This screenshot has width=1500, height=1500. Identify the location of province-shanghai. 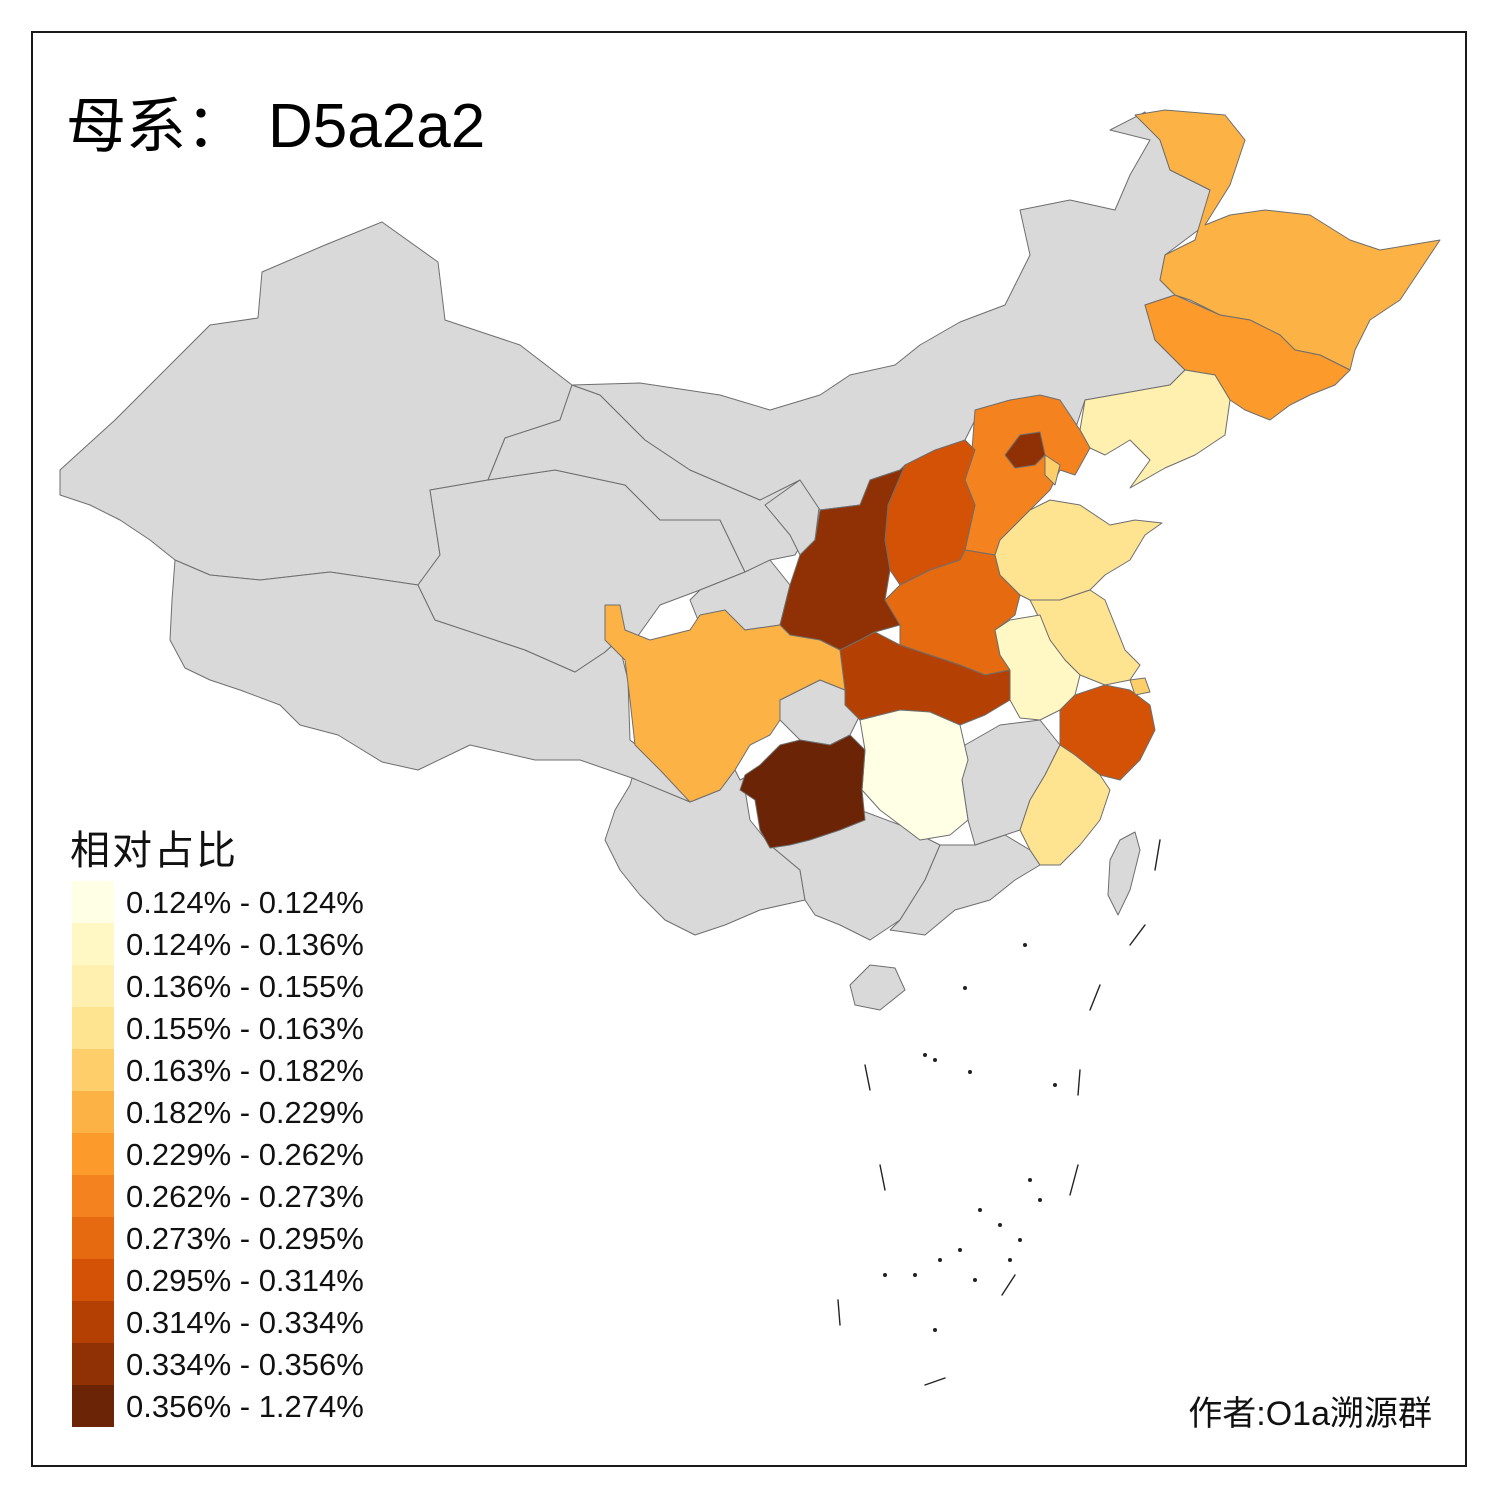
(1140, 686).